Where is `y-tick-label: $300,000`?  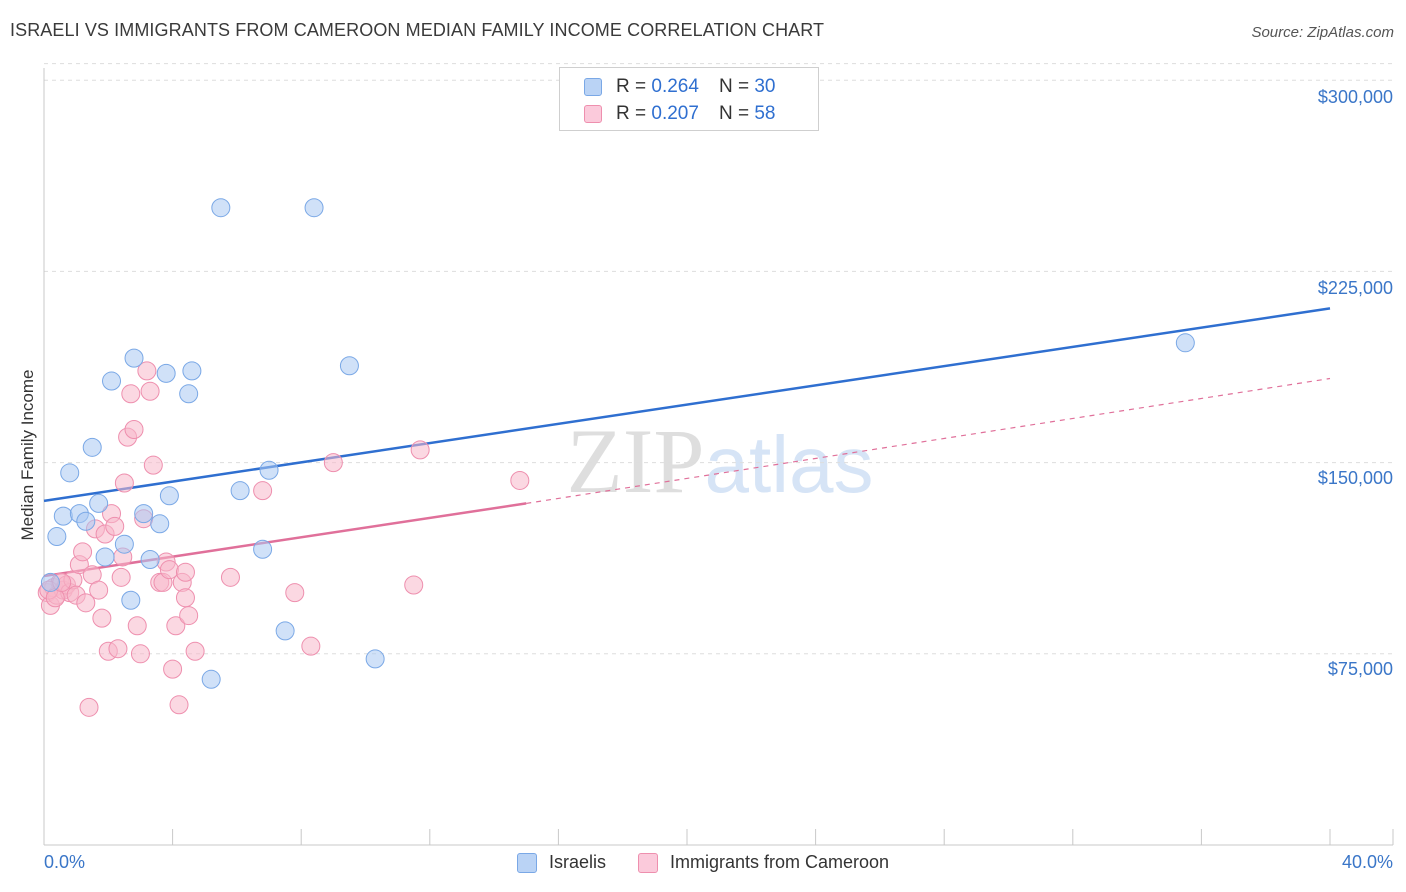
y-tick-label: $300,000 is located at coordinates (1355, 97).